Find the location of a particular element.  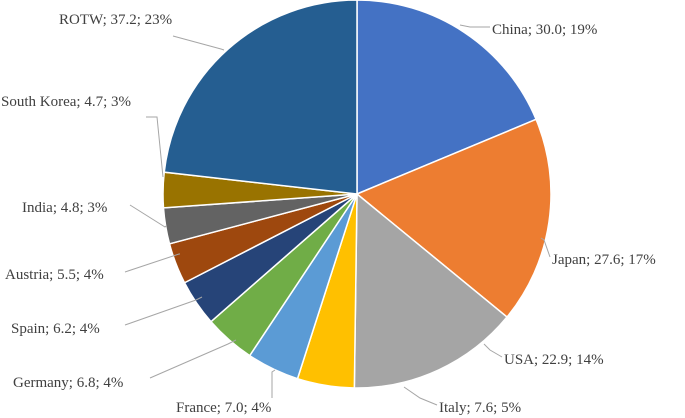

data-label-south-korea: South Korea; 4.7; 3% is located at coordinates (66, 102).